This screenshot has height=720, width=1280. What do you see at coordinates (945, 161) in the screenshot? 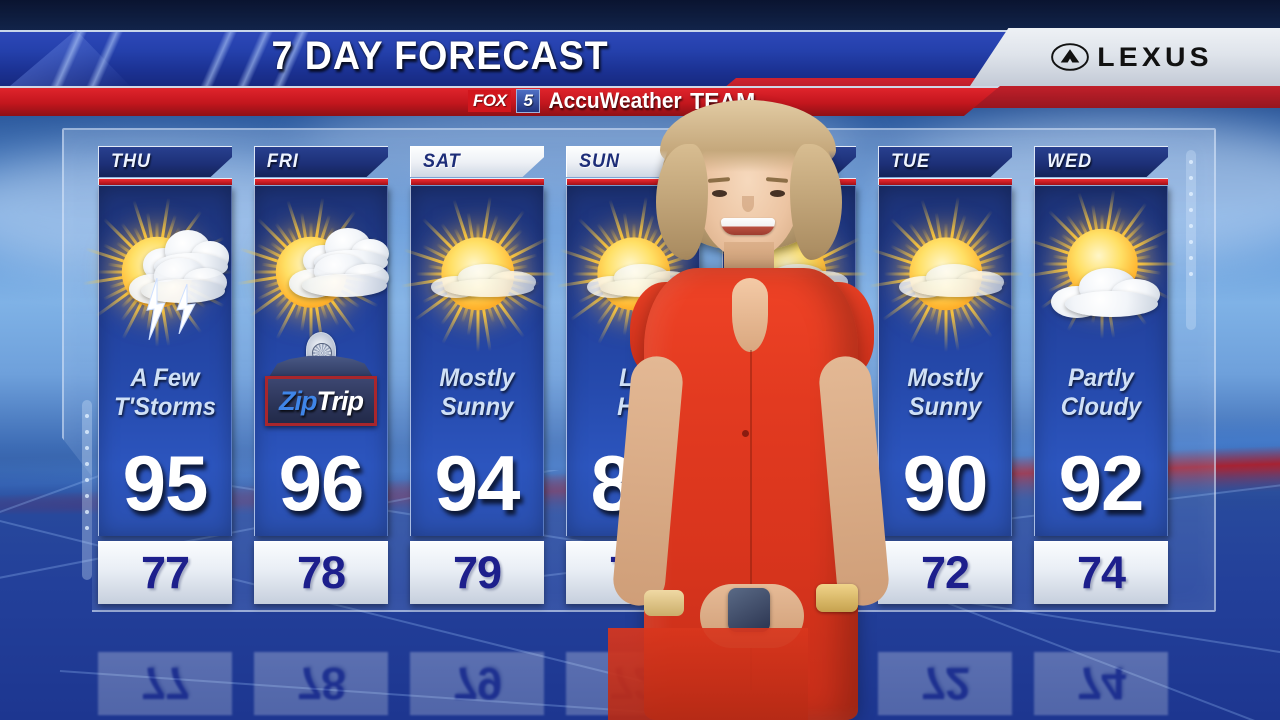
I see `day-header: TUE` at bounding box center [945, 161].